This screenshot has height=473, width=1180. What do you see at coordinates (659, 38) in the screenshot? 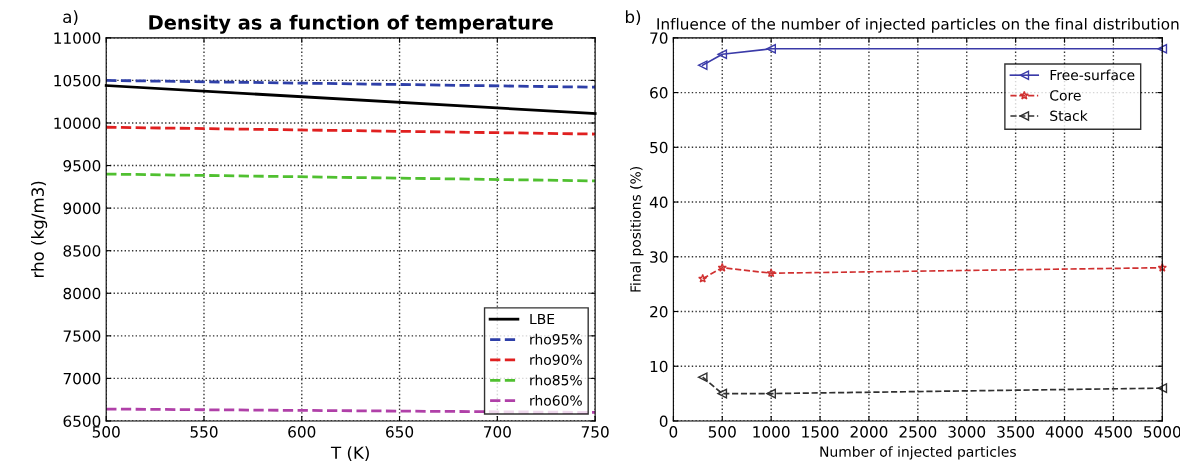
I see `y-tick-label: 70` at bounding box center [659, 38].